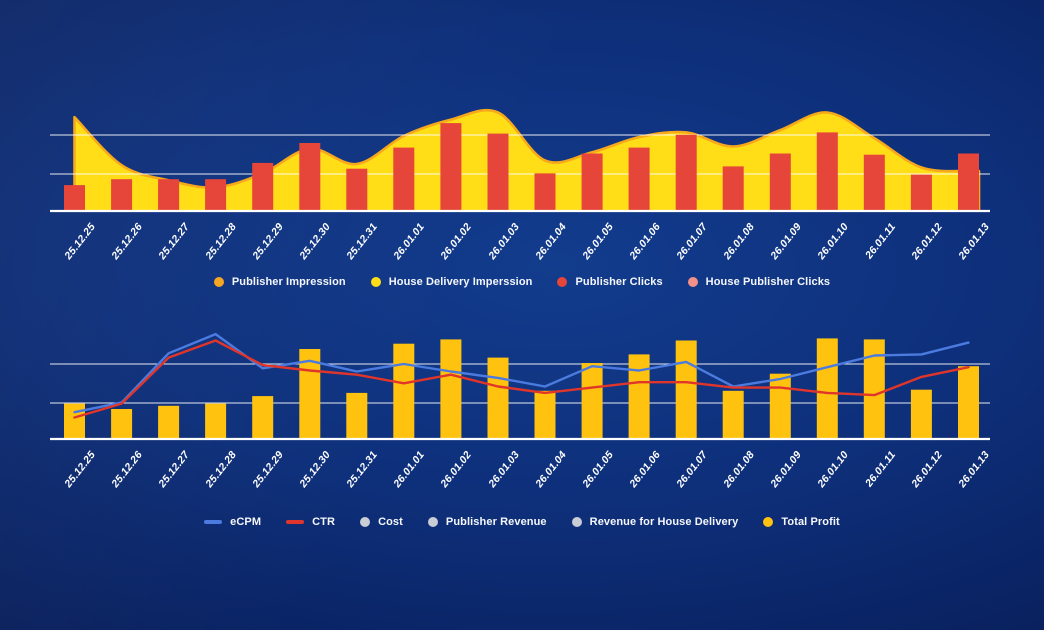  I want to click on legend-label: Cost, so click(390, 522).